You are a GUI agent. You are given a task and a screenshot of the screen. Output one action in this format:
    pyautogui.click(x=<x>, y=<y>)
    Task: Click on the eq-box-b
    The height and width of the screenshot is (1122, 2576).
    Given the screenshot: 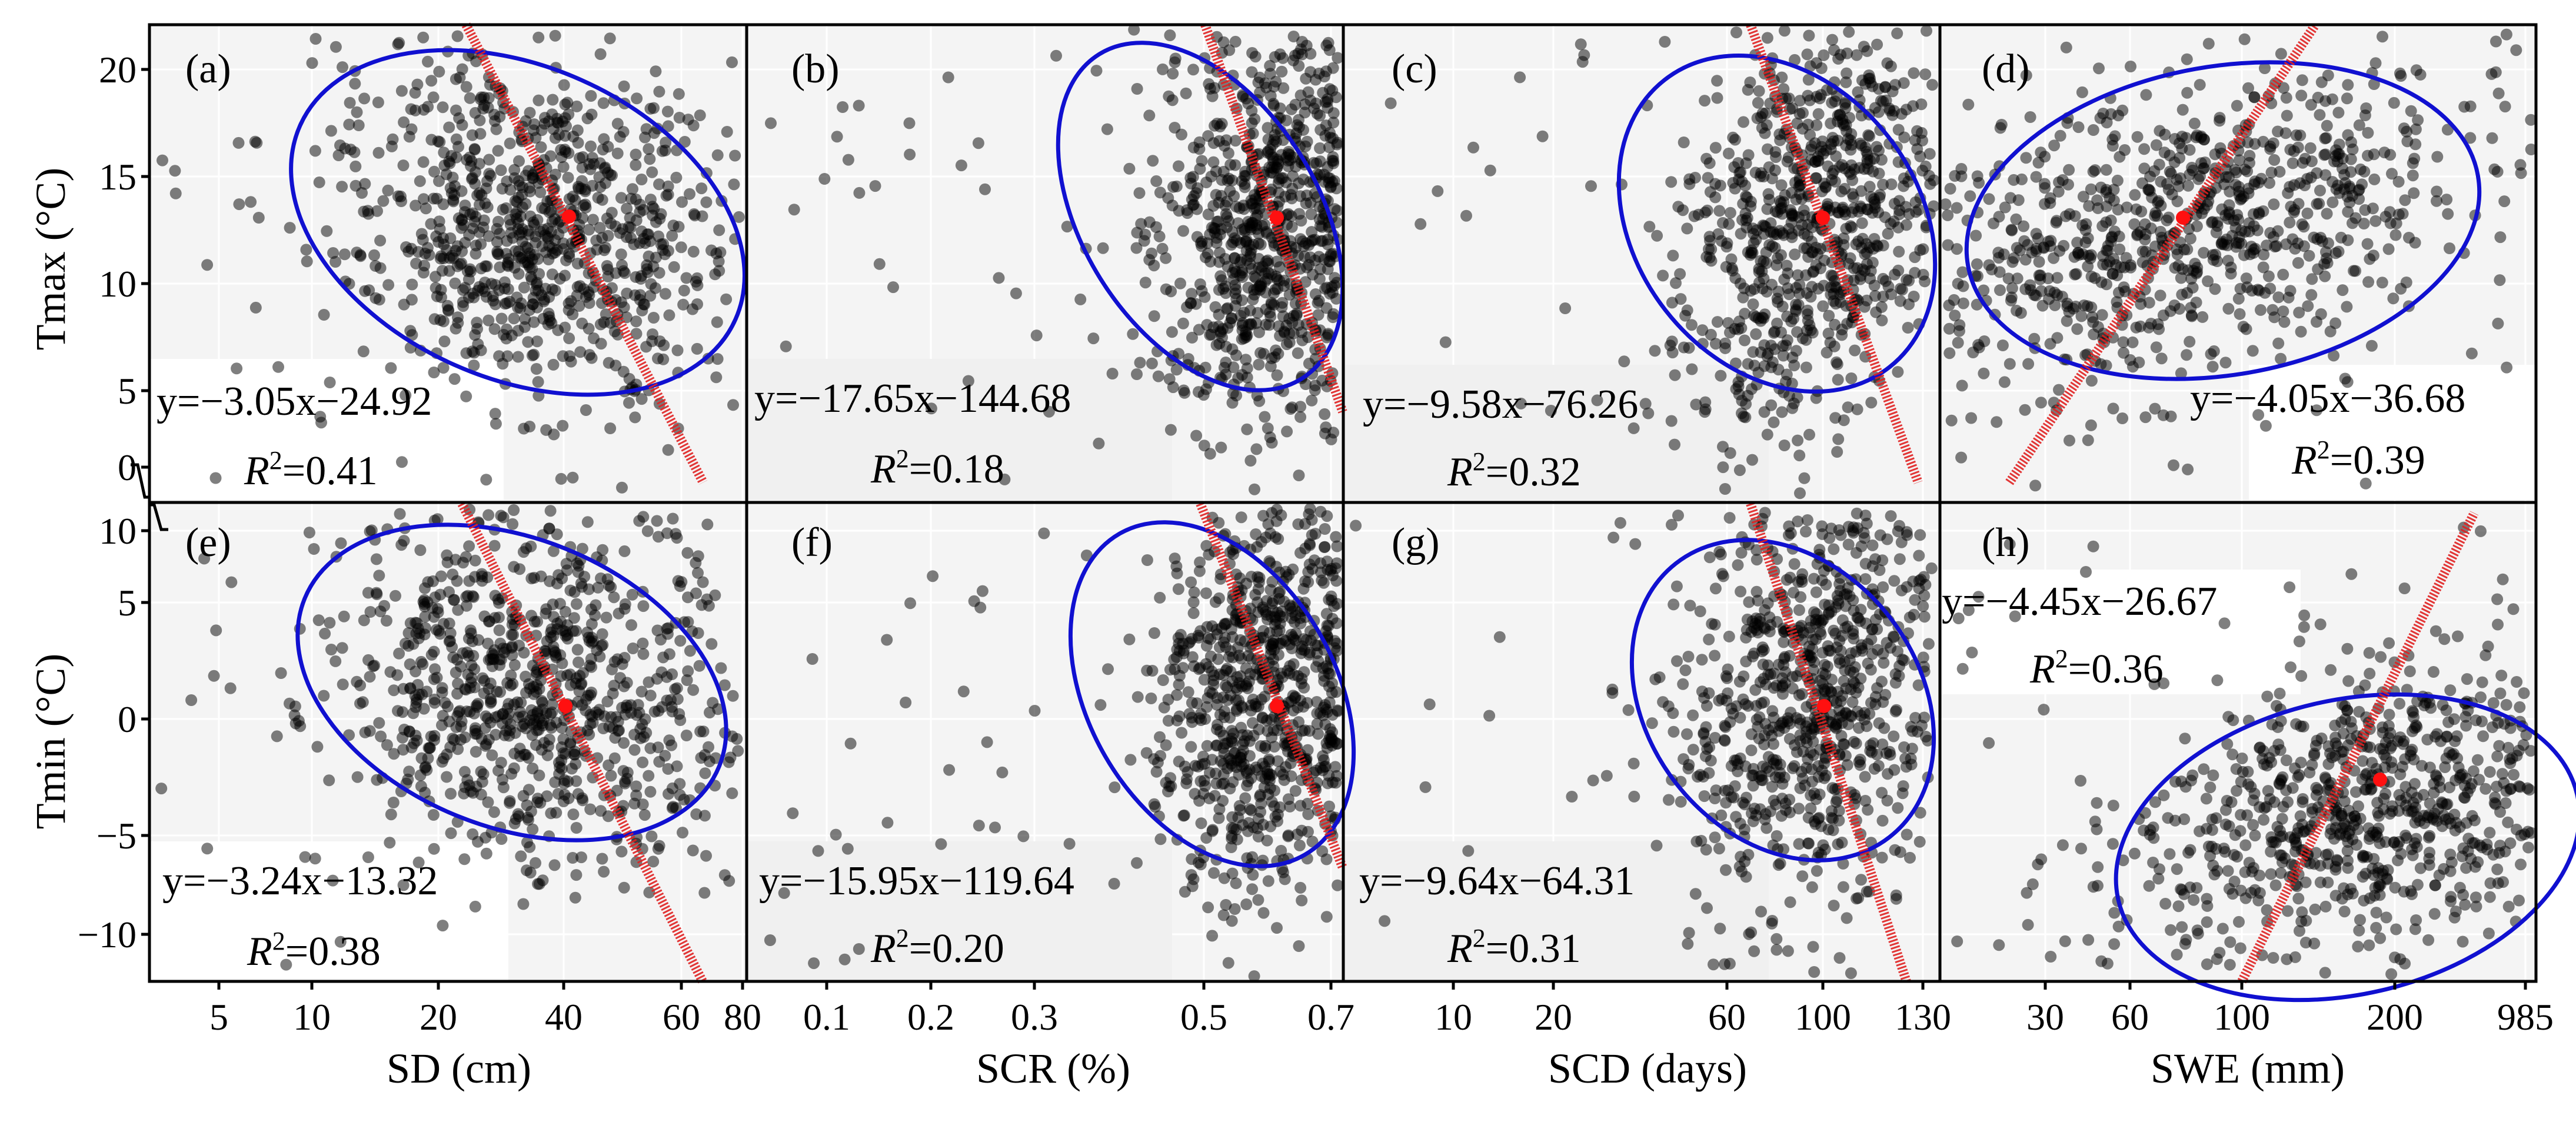 What is the action you would take?
    pyautogui.click(x=960, y=430)
    